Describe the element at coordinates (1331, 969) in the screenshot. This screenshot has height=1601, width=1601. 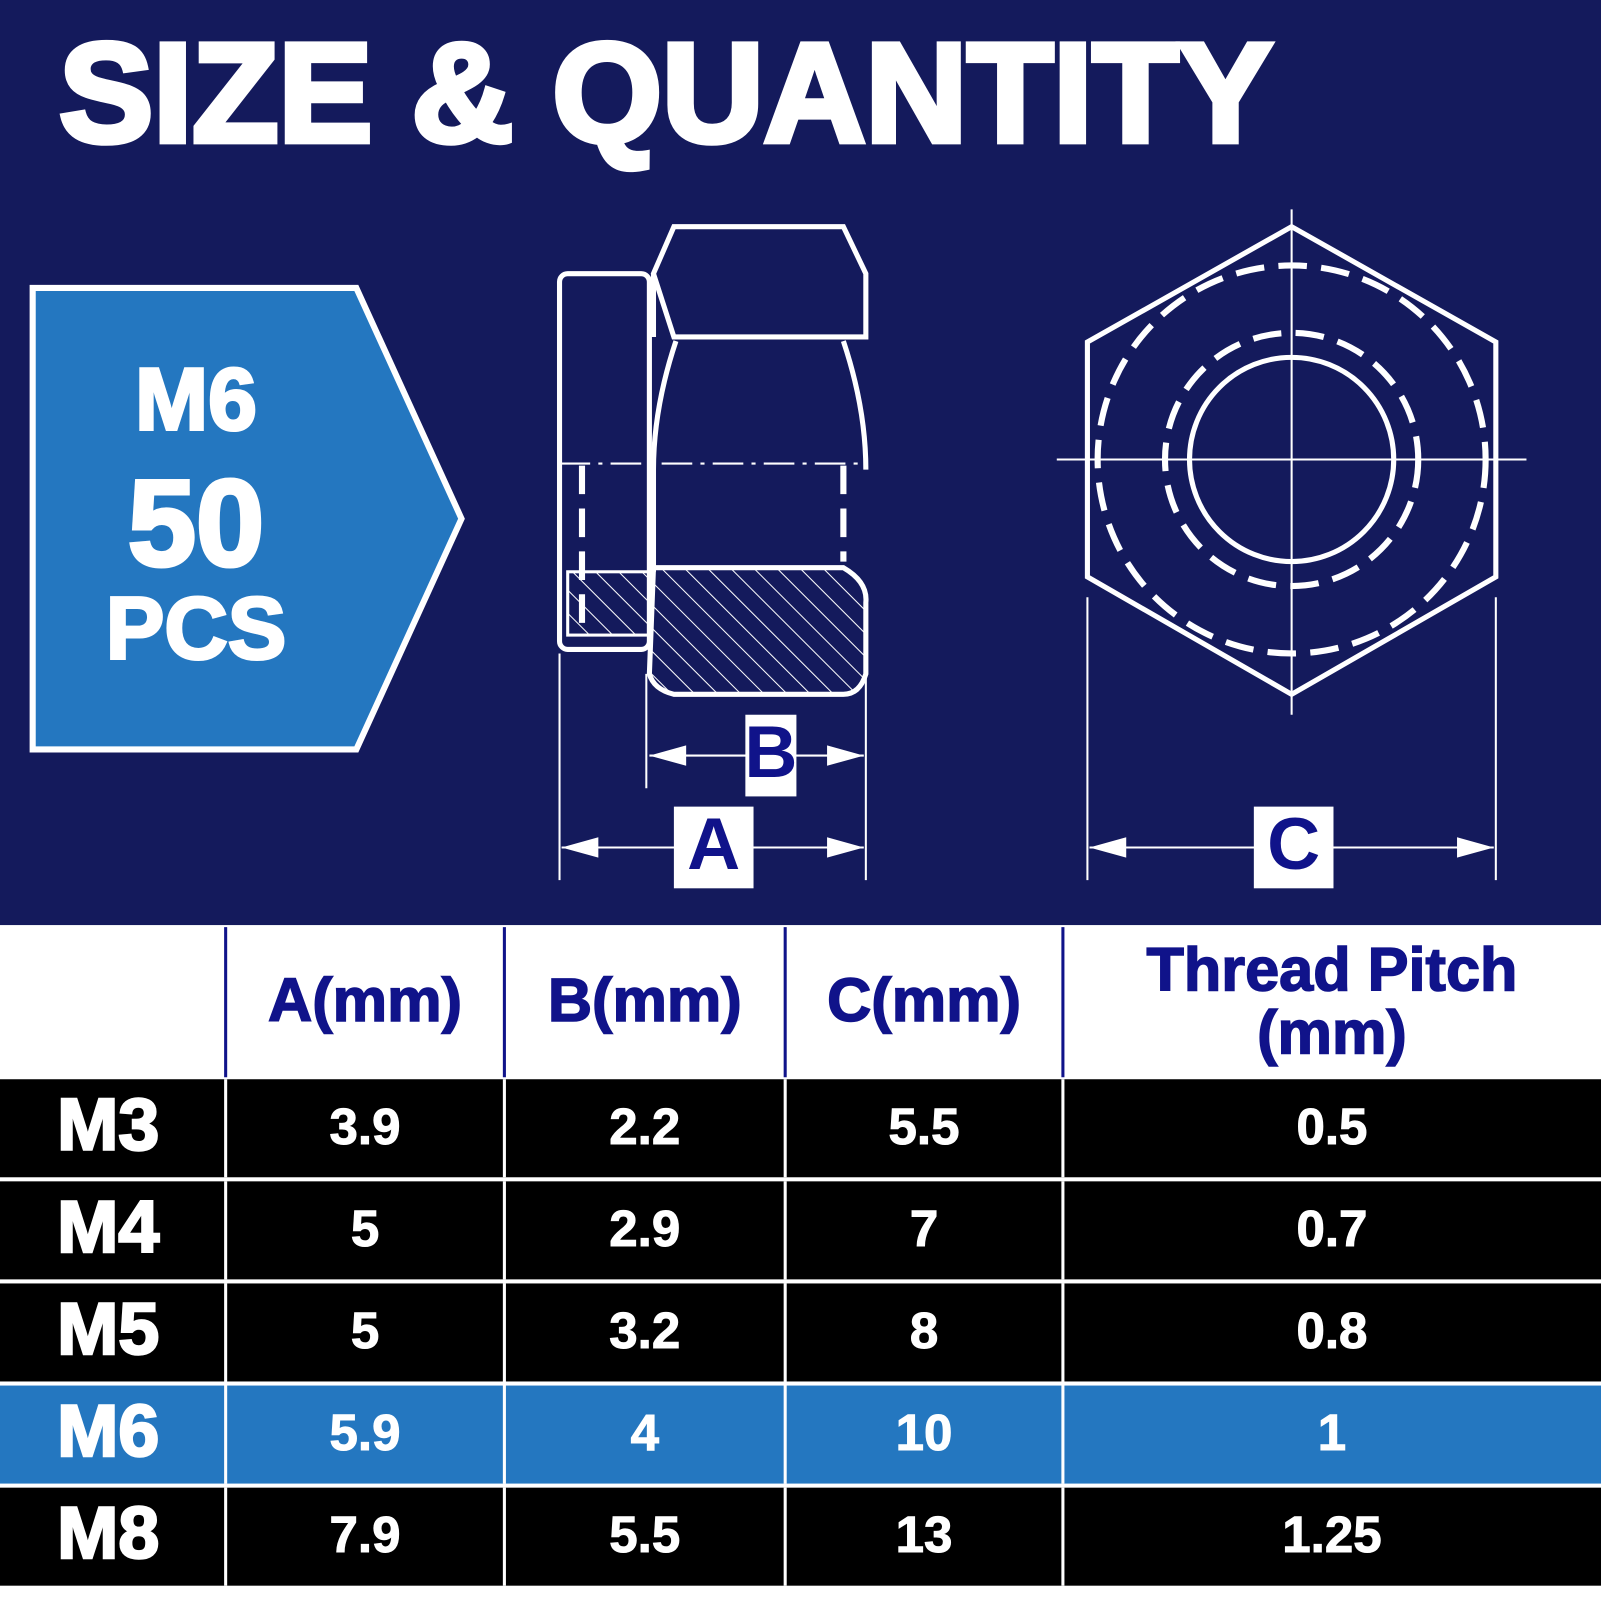
I see `column-header: Thread Pitch` at that location.